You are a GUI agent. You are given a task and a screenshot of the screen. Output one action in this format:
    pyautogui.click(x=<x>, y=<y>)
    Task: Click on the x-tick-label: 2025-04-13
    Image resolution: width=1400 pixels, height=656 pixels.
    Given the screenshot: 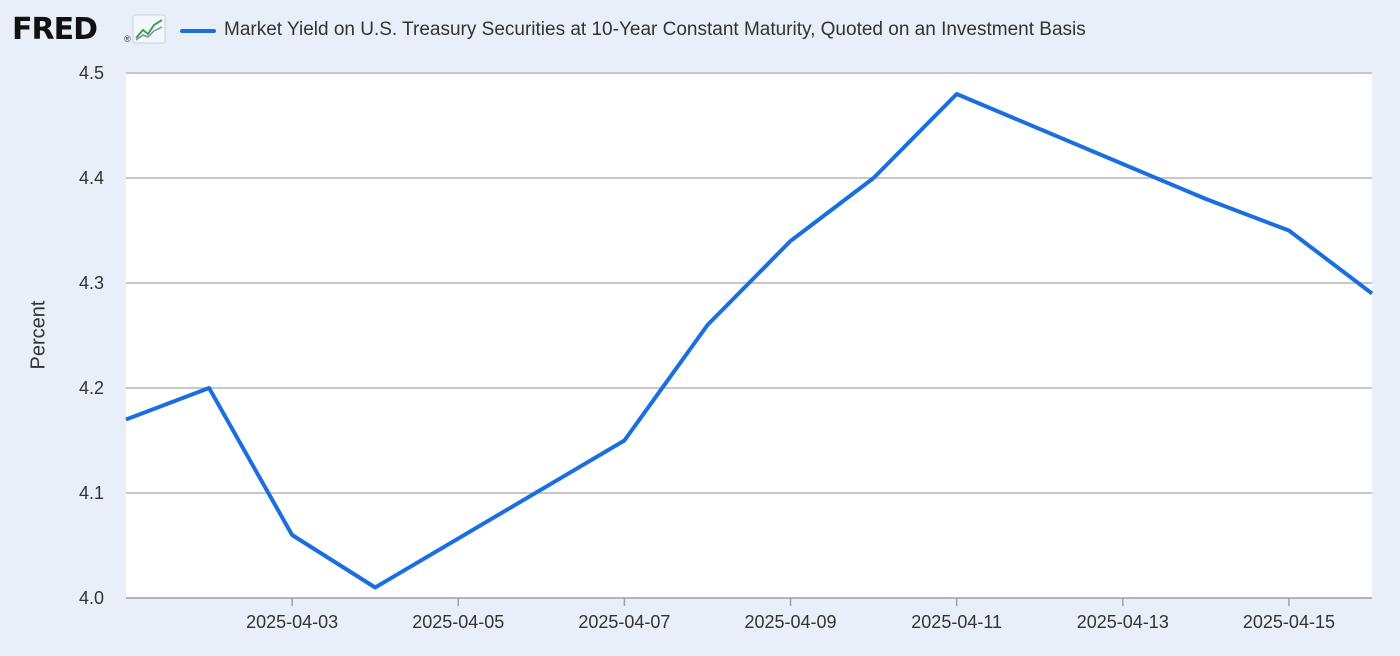 What is the action you would take?
    pyautogui.click(x=1123, y=622)
    